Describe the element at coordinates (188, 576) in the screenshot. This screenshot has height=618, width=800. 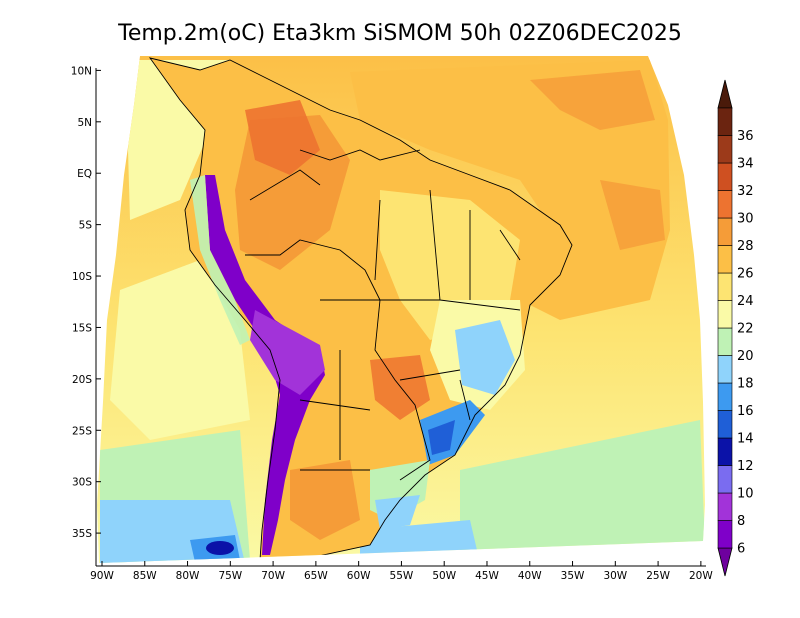
I see `x-tick-label: 80W` at that location.